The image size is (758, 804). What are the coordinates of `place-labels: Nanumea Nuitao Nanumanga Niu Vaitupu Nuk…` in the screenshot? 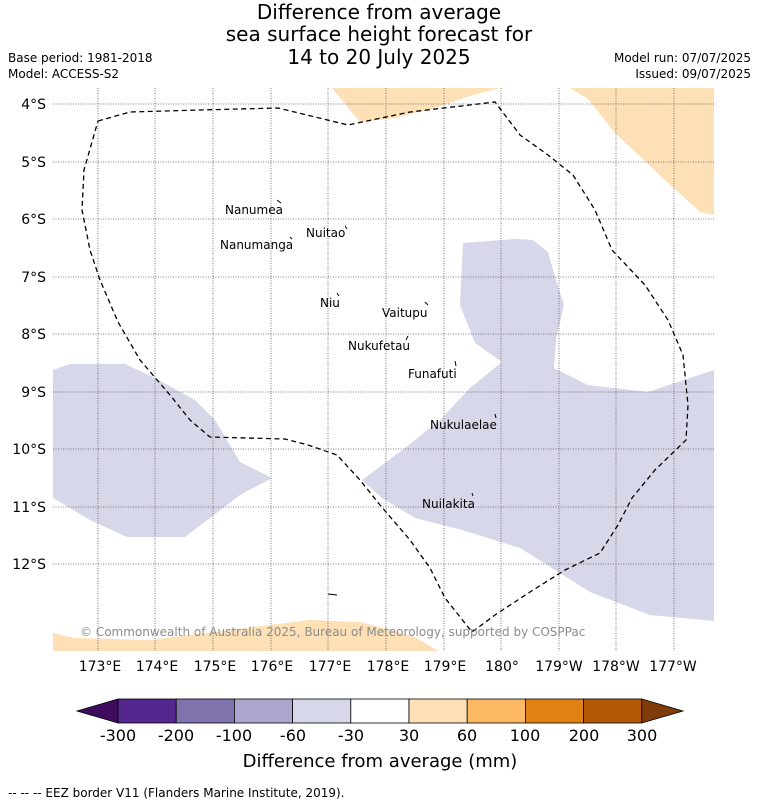 It's located at (358, 357).